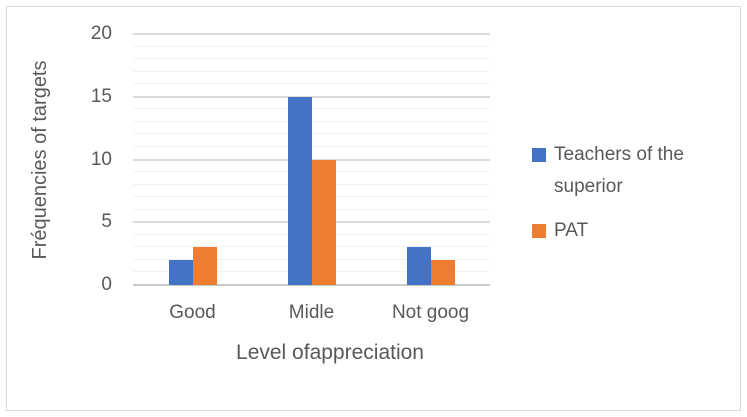  What do you see at coordinates (619, 170) in the screenshot?
I see `legend-label: Teachers of the superior` at bounding box center [619, 170].